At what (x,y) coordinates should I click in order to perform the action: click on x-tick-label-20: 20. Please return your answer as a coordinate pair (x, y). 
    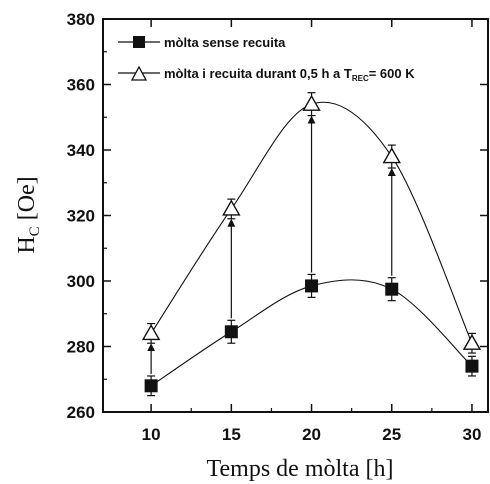
    Looking at the image, I should click on (311, 434).